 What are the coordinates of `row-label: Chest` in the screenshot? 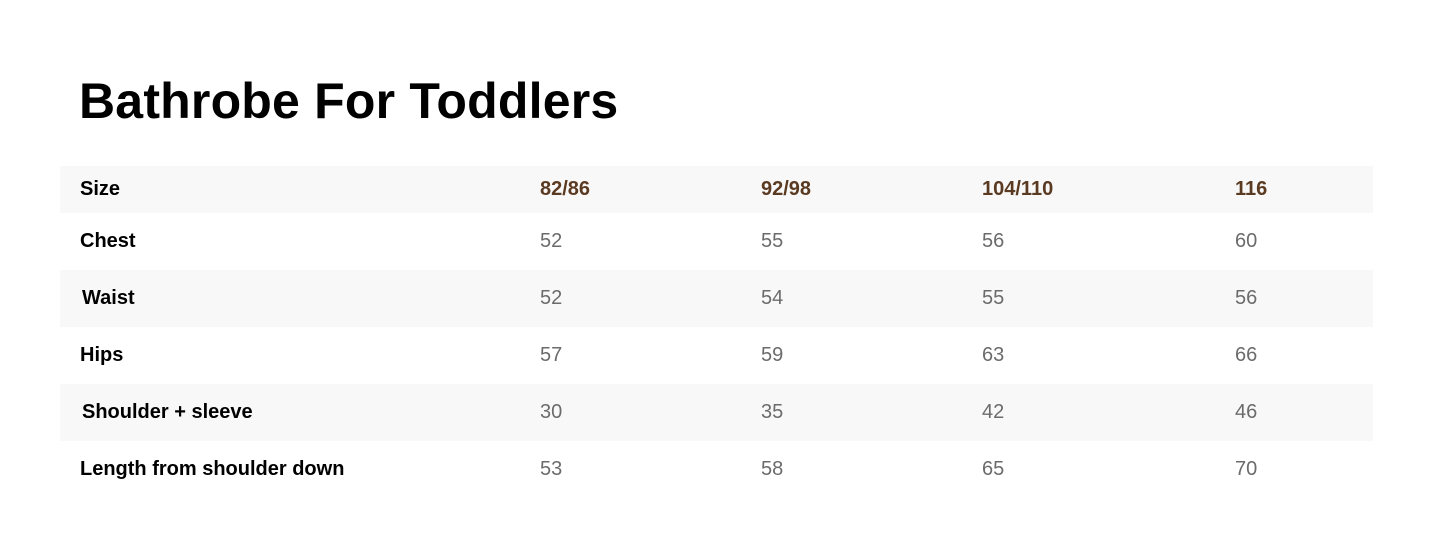 It's located at (108, 241).